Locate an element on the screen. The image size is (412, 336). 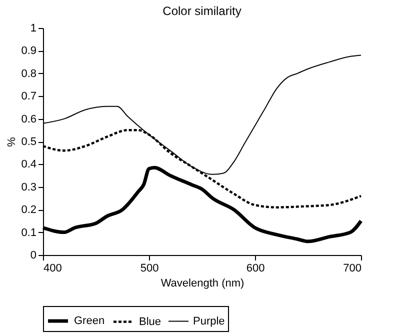
y-tick-label: 0.4 is located at coordinates (28, 164).